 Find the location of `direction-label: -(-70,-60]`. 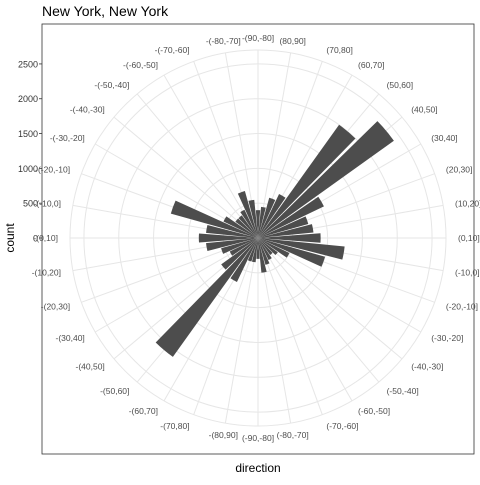

direction-label: -(-70,-60] is located at coordinates (172, 50).